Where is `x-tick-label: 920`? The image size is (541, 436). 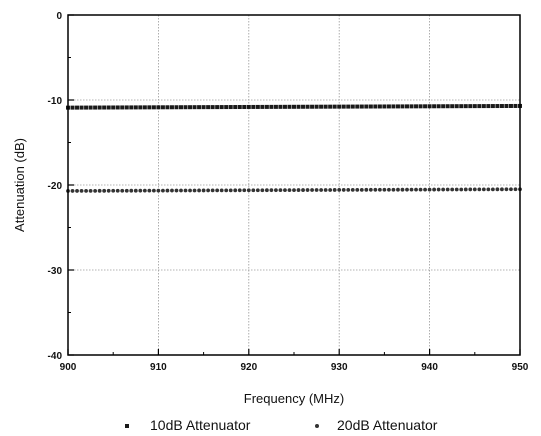 x-tick-label: 920 is located at coordinates (248, 367).